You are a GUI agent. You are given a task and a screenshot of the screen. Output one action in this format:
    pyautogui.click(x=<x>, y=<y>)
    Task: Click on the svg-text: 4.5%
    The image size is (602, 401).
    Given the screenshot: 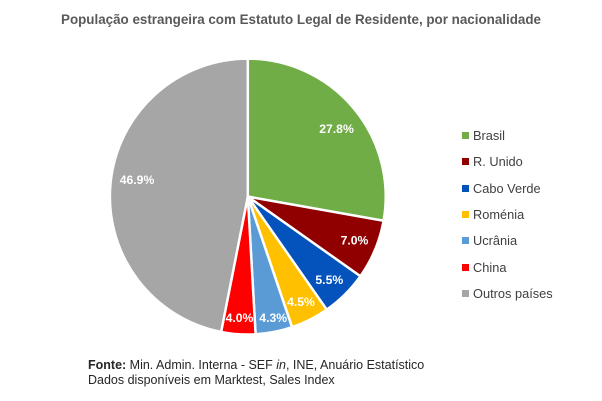 What is the action you would take?
    pyautogui.click(x=301, y=302)
    